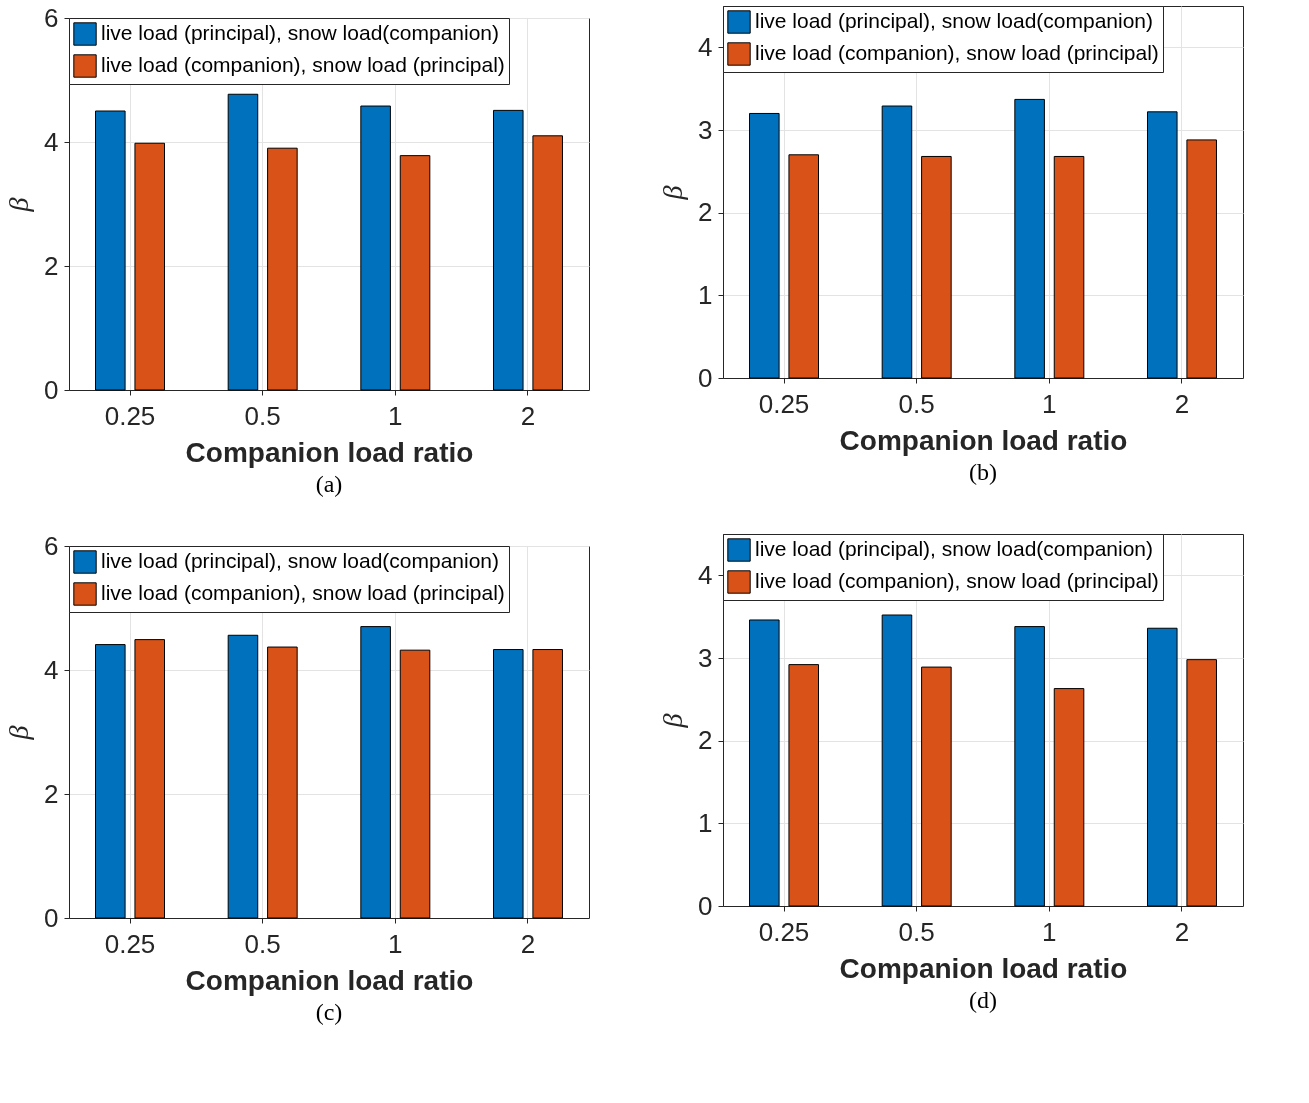 The height and width of the screenshot is (1103, 1309). I want to click on text: (c), so click(329, 1012).